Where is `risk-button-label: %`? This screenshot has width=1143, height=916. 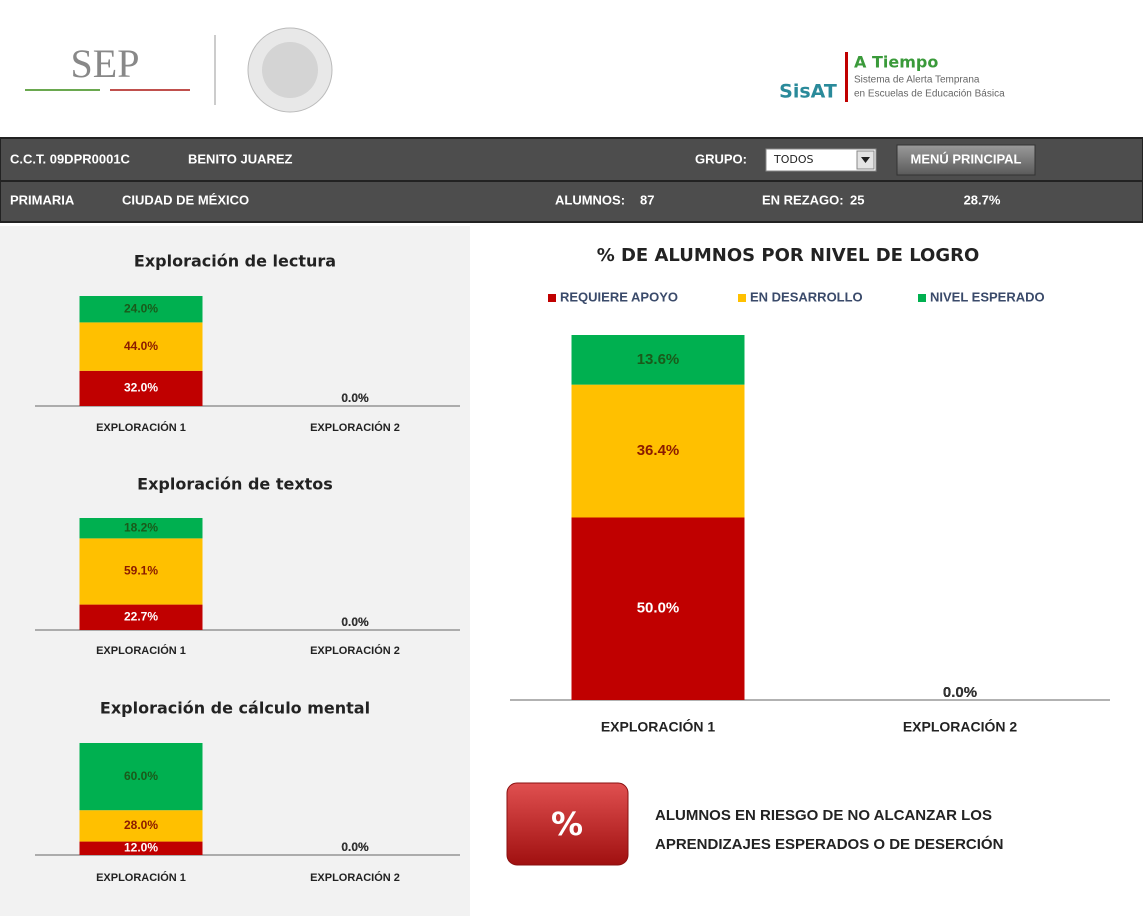
risk-button-label: % is located at coordinates (567, 824).